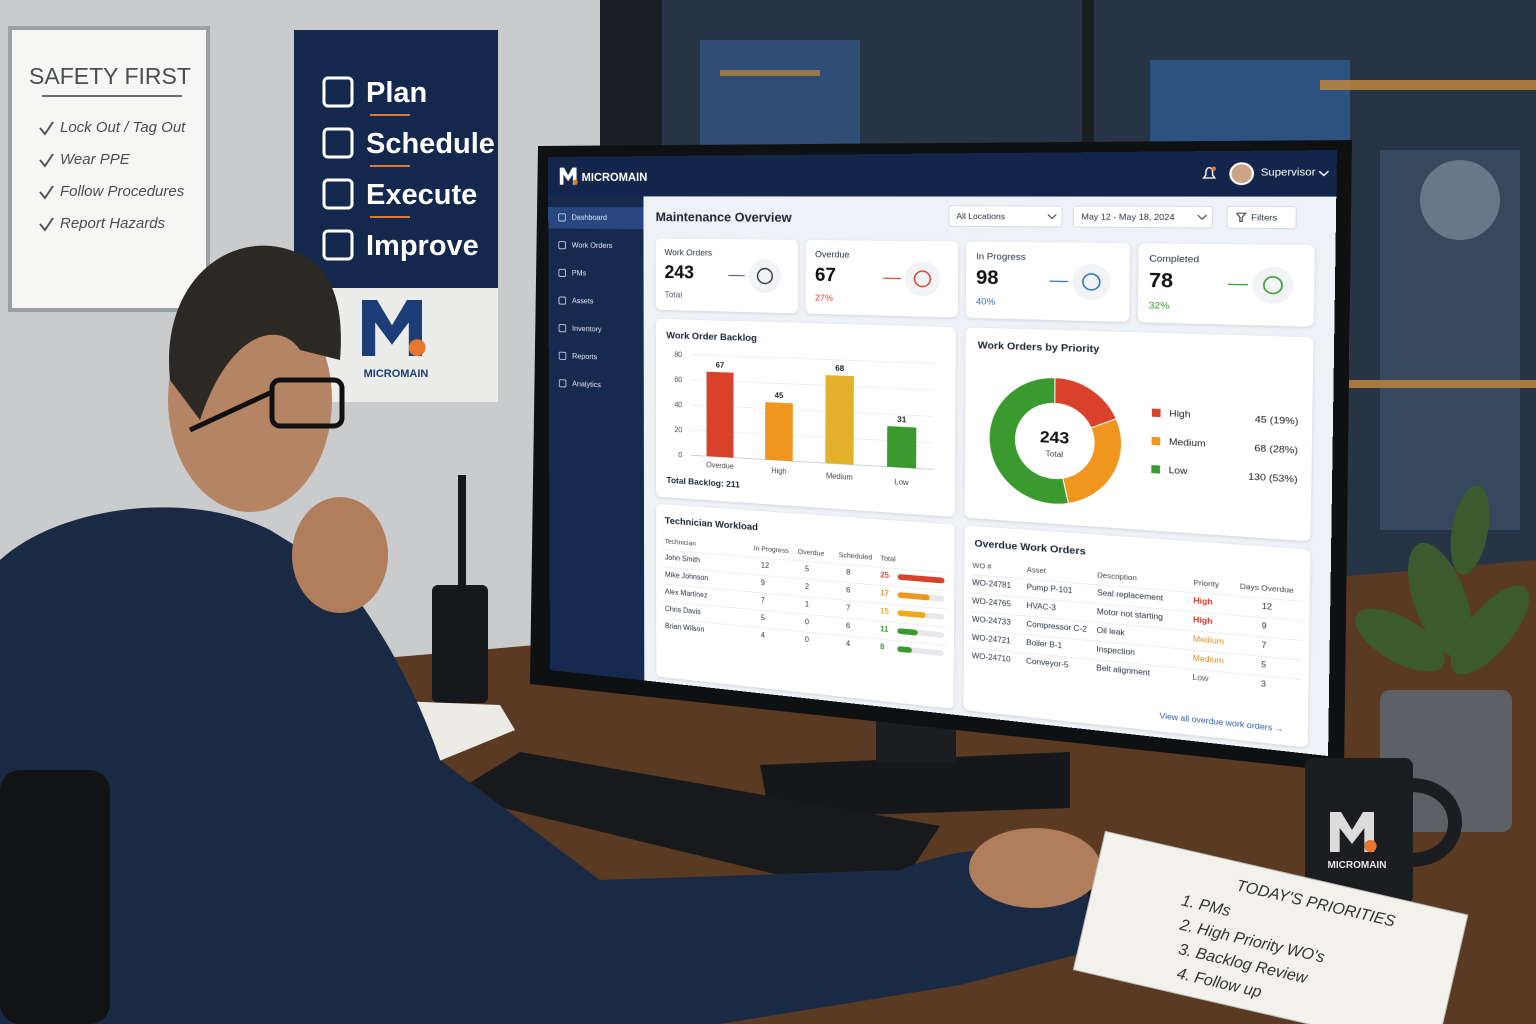  What do you see at coordinates (991, 657) in the screenshot?
I see `table-cell: WO-24710` at bounding box center [991, 657].